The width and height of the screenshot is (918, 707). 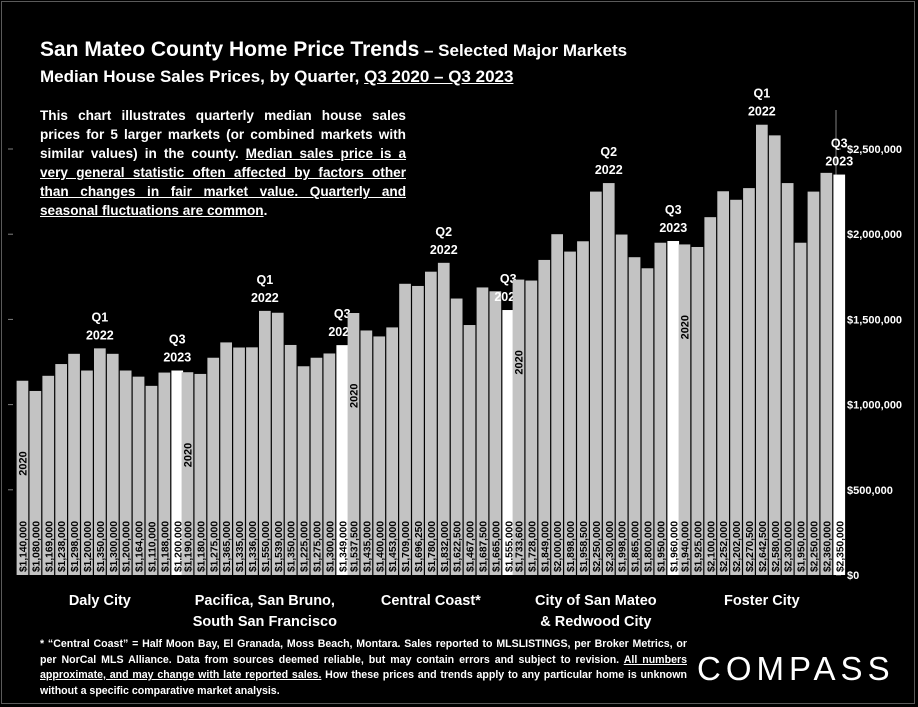 I want to click on bar-value-label: $1,537,500, so click(x=354, y=546).